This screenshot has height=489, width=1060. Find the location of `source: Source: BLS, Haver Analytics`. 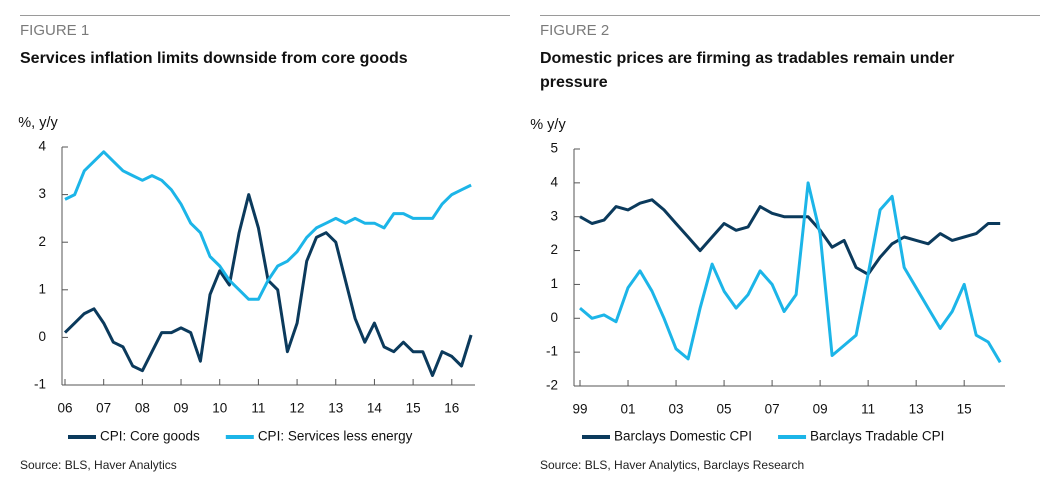

source: Source: BLS, Haver Analytics is located at coordinates (98, 465).